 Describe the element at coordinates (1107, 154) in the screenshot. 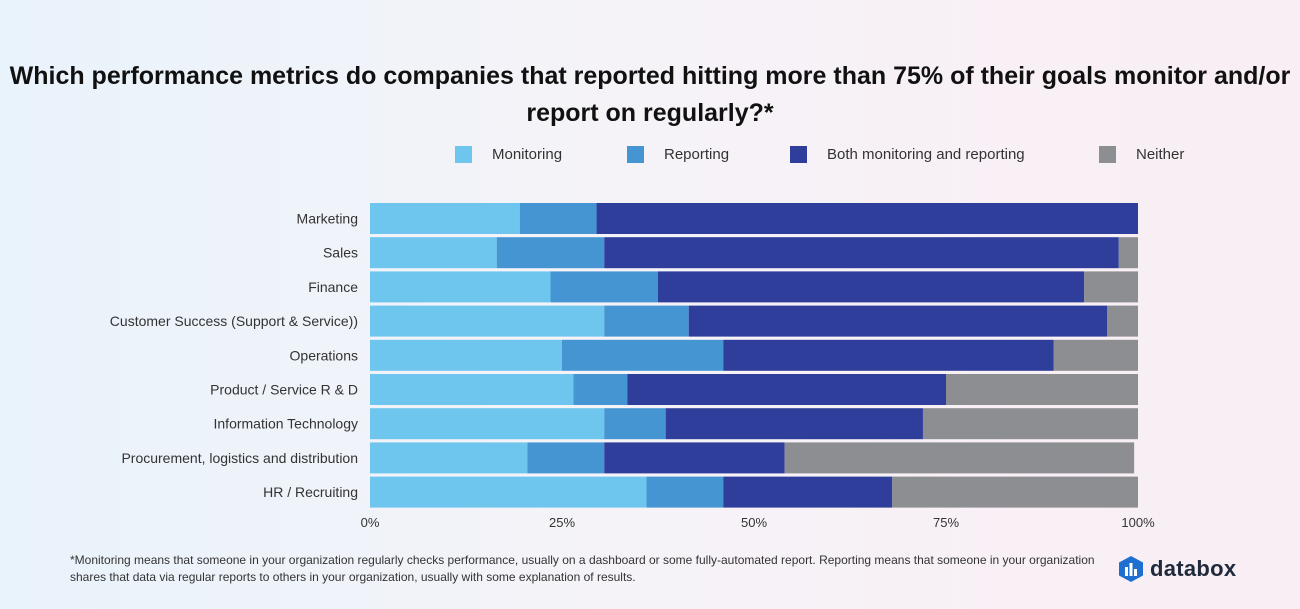

I see `legend-swatch-neither` at that location.